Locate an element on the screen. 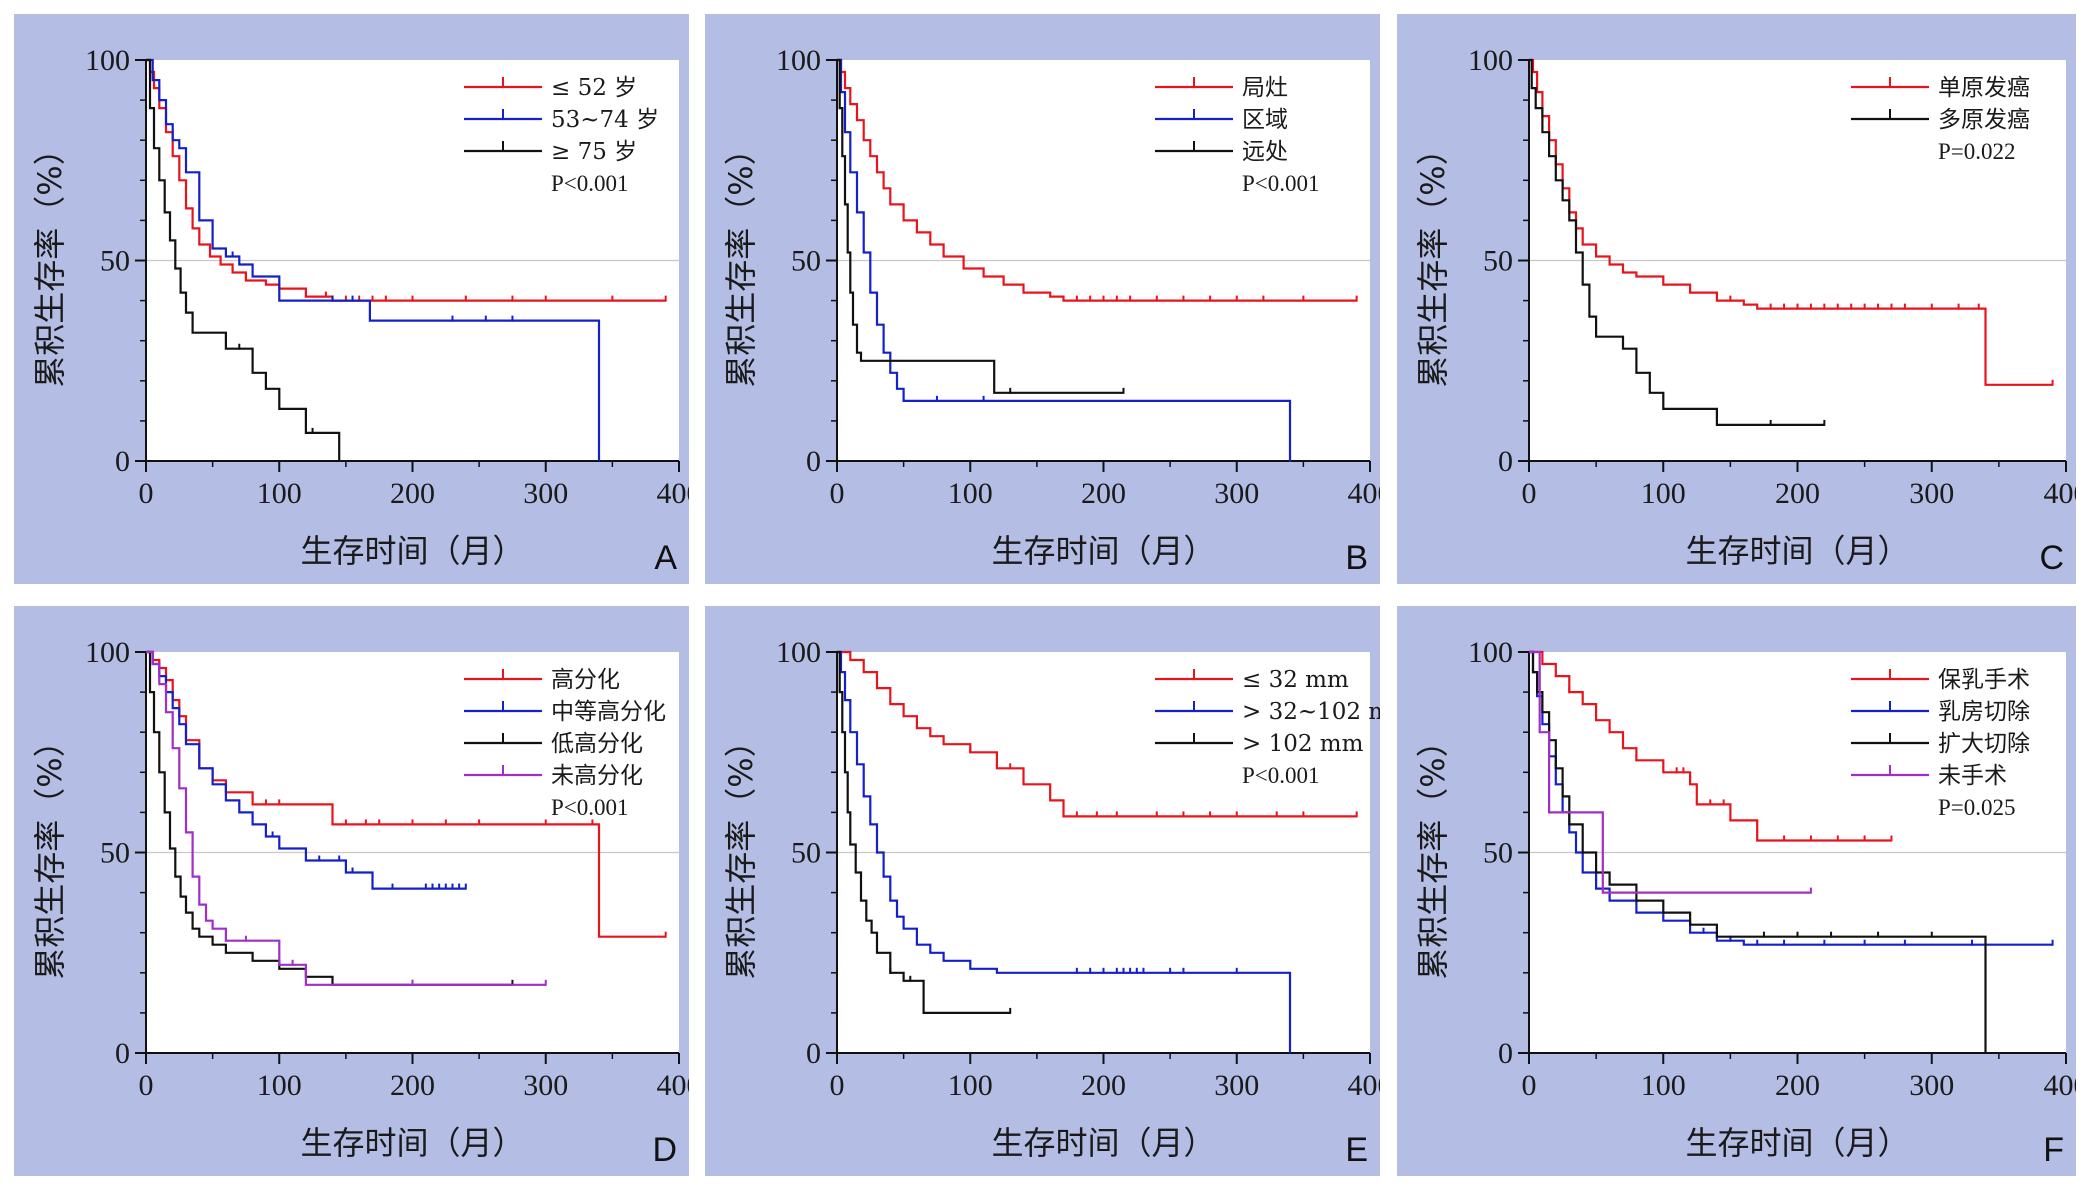 This screenshot has width=2090, height=1187. legend-label: 局灶 is located at coordinates (1265, 88).